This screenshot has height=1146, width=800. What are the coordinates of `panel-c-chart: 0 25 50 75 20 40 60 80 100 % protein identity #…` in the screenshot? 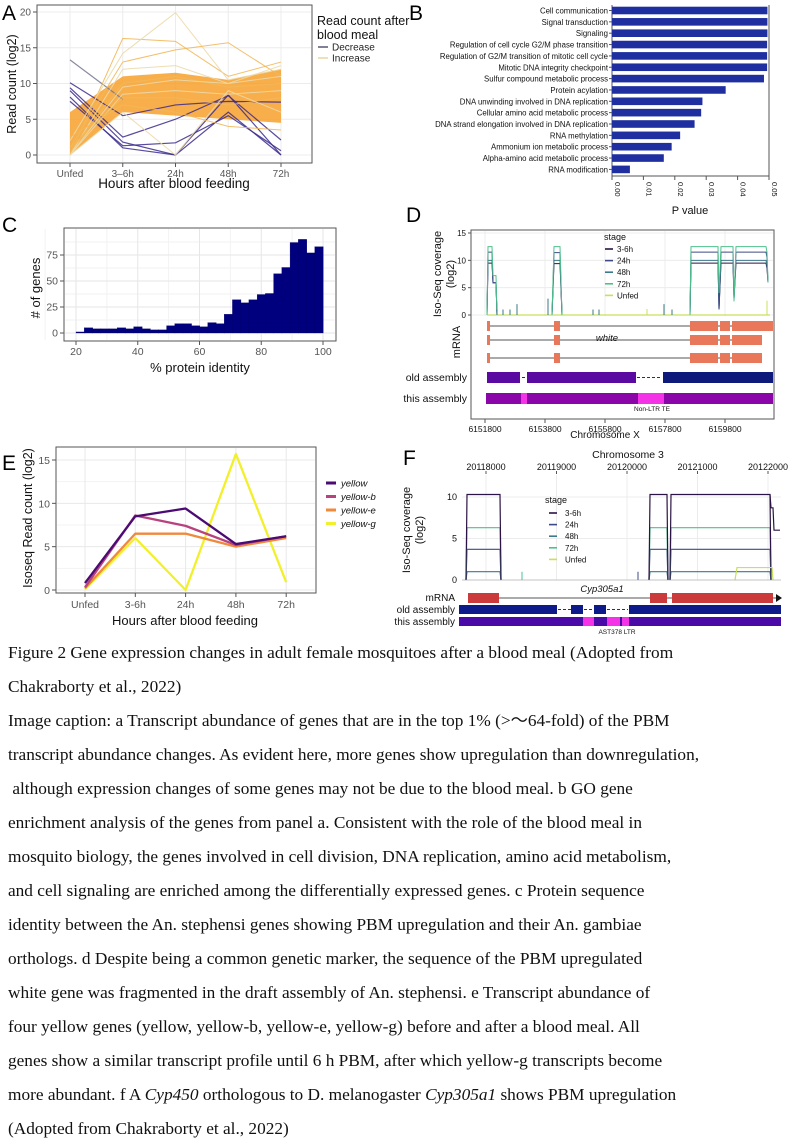 It's located at (182, 301).